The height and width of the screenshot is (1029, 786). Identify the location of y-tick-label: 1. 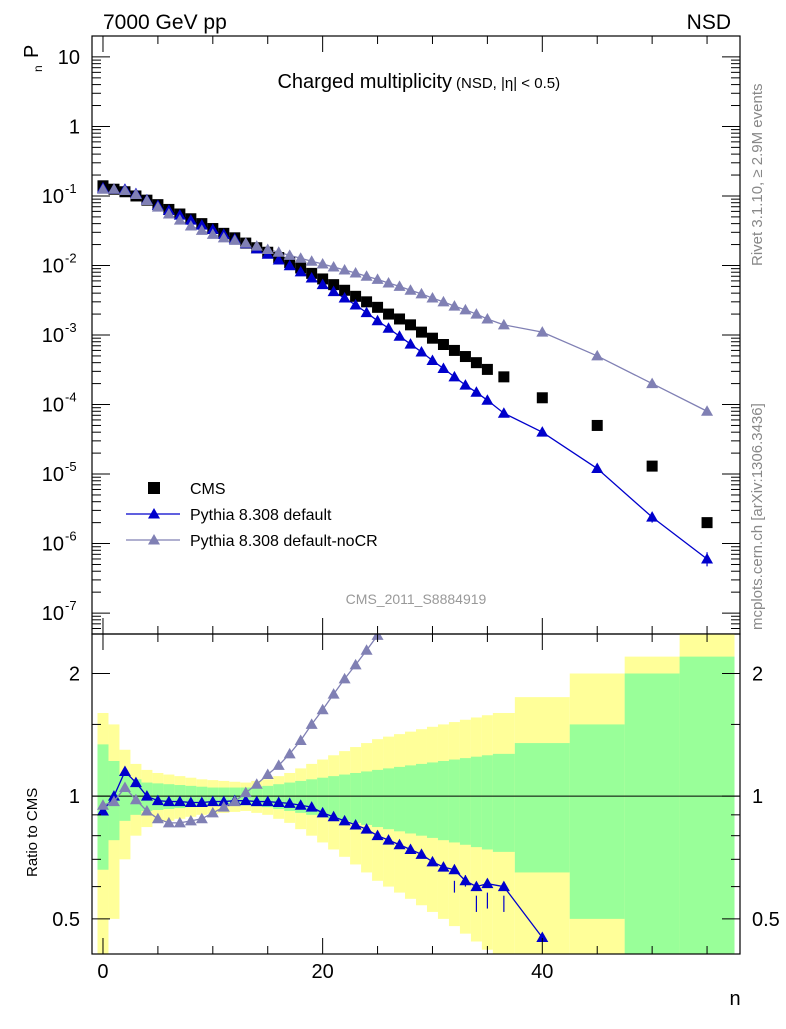
(74, 127).